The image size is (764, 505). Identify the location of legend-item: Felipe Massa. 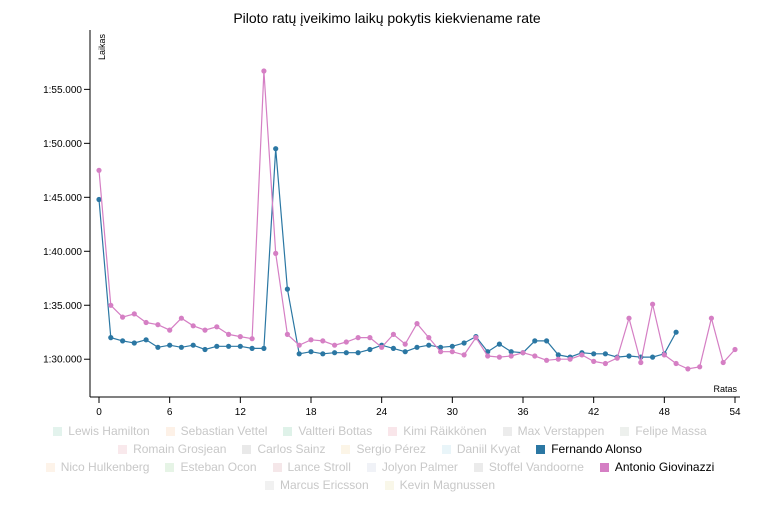
(663, 431).